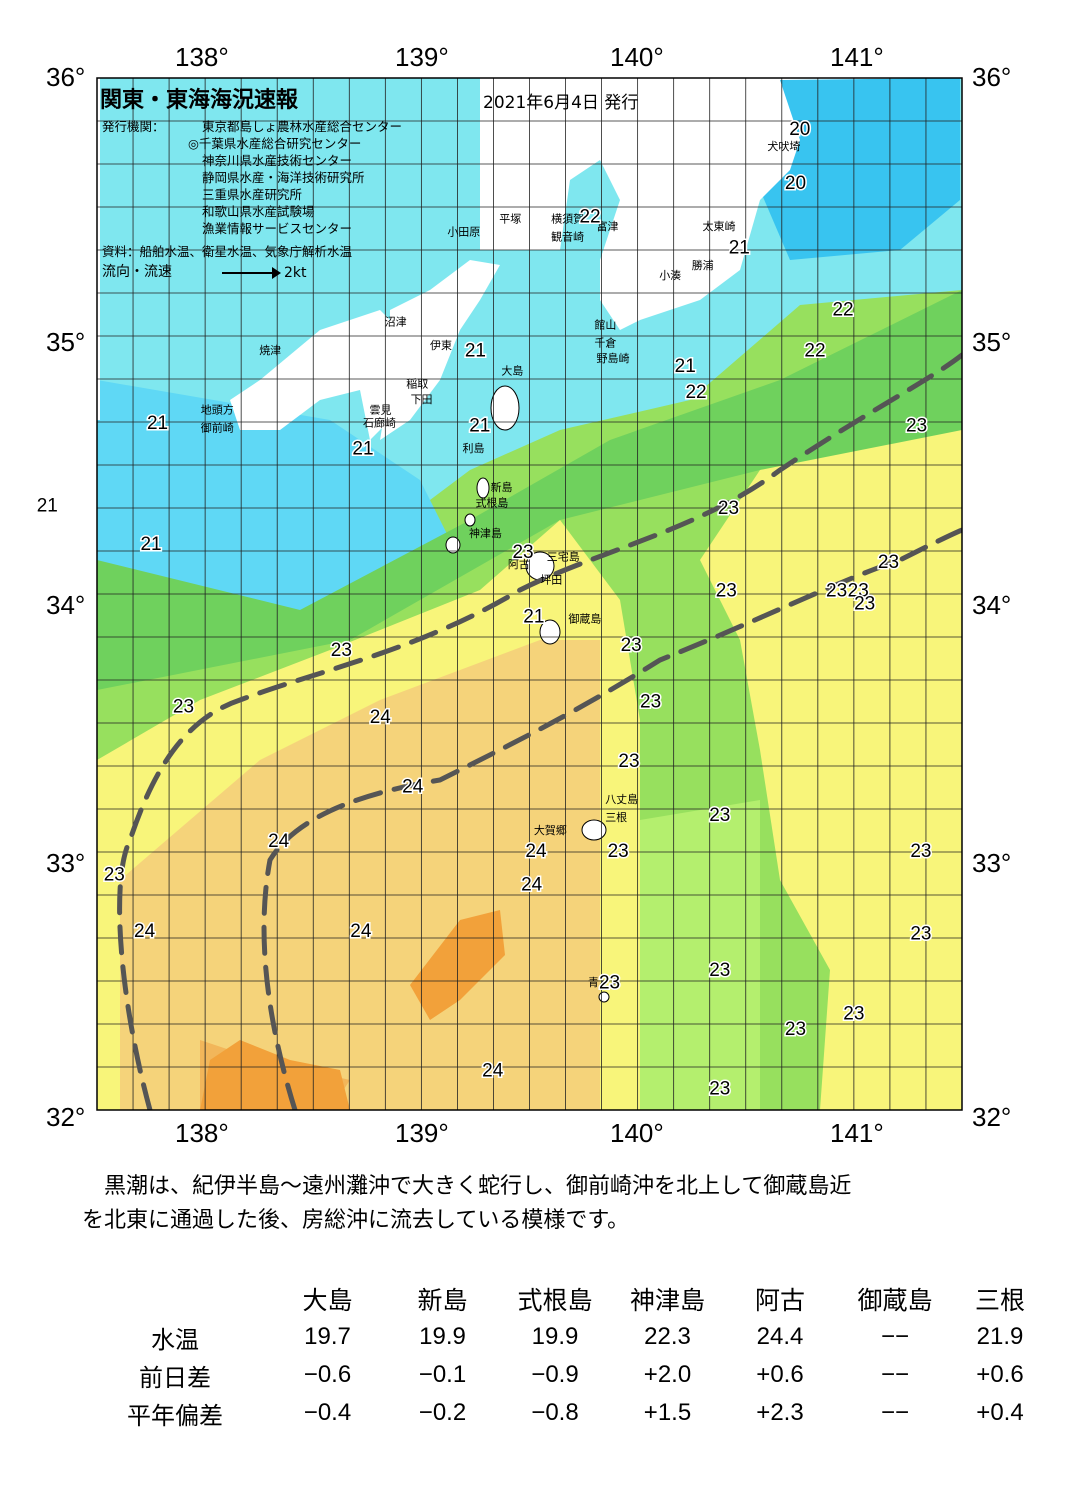 The height and width of the screenshot is (1505, 1065). Describe the element at coordinates (831, 770) in the screenshot. I see `sst-zone-23-east` at that location.